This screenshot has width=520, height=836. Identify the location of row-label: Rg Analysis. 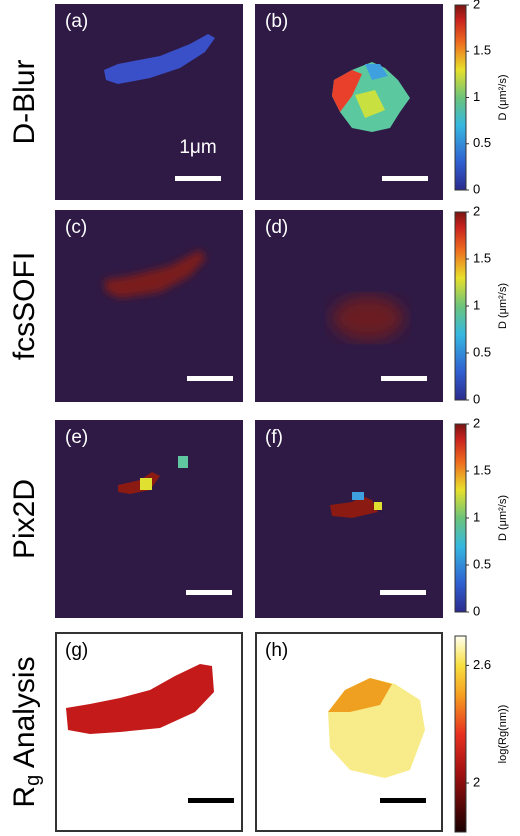
(26, 731).